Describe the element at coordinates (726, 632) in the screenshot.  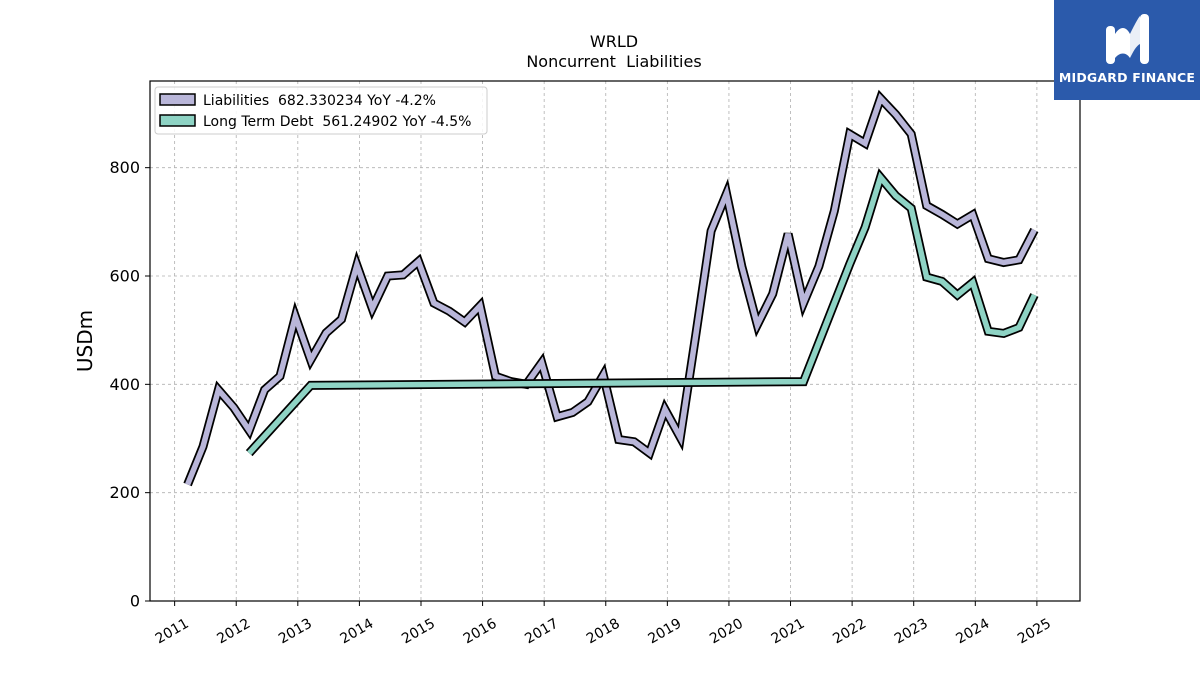
I see `x-tick-label: 2020` at that location.